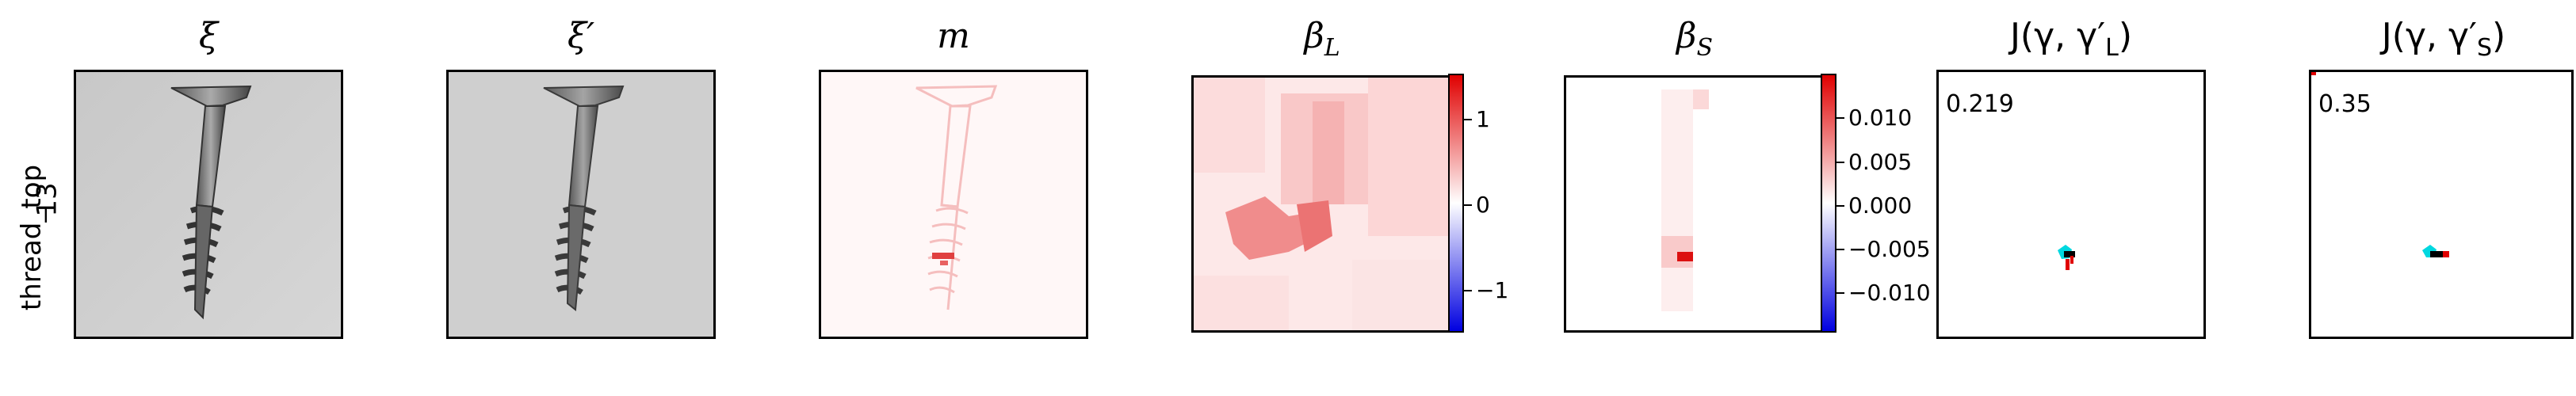  What do you see at coordinates (1829, 203) in the screenshot?
I see `colorbar-beta-s` at bounding box center [1829, 203].